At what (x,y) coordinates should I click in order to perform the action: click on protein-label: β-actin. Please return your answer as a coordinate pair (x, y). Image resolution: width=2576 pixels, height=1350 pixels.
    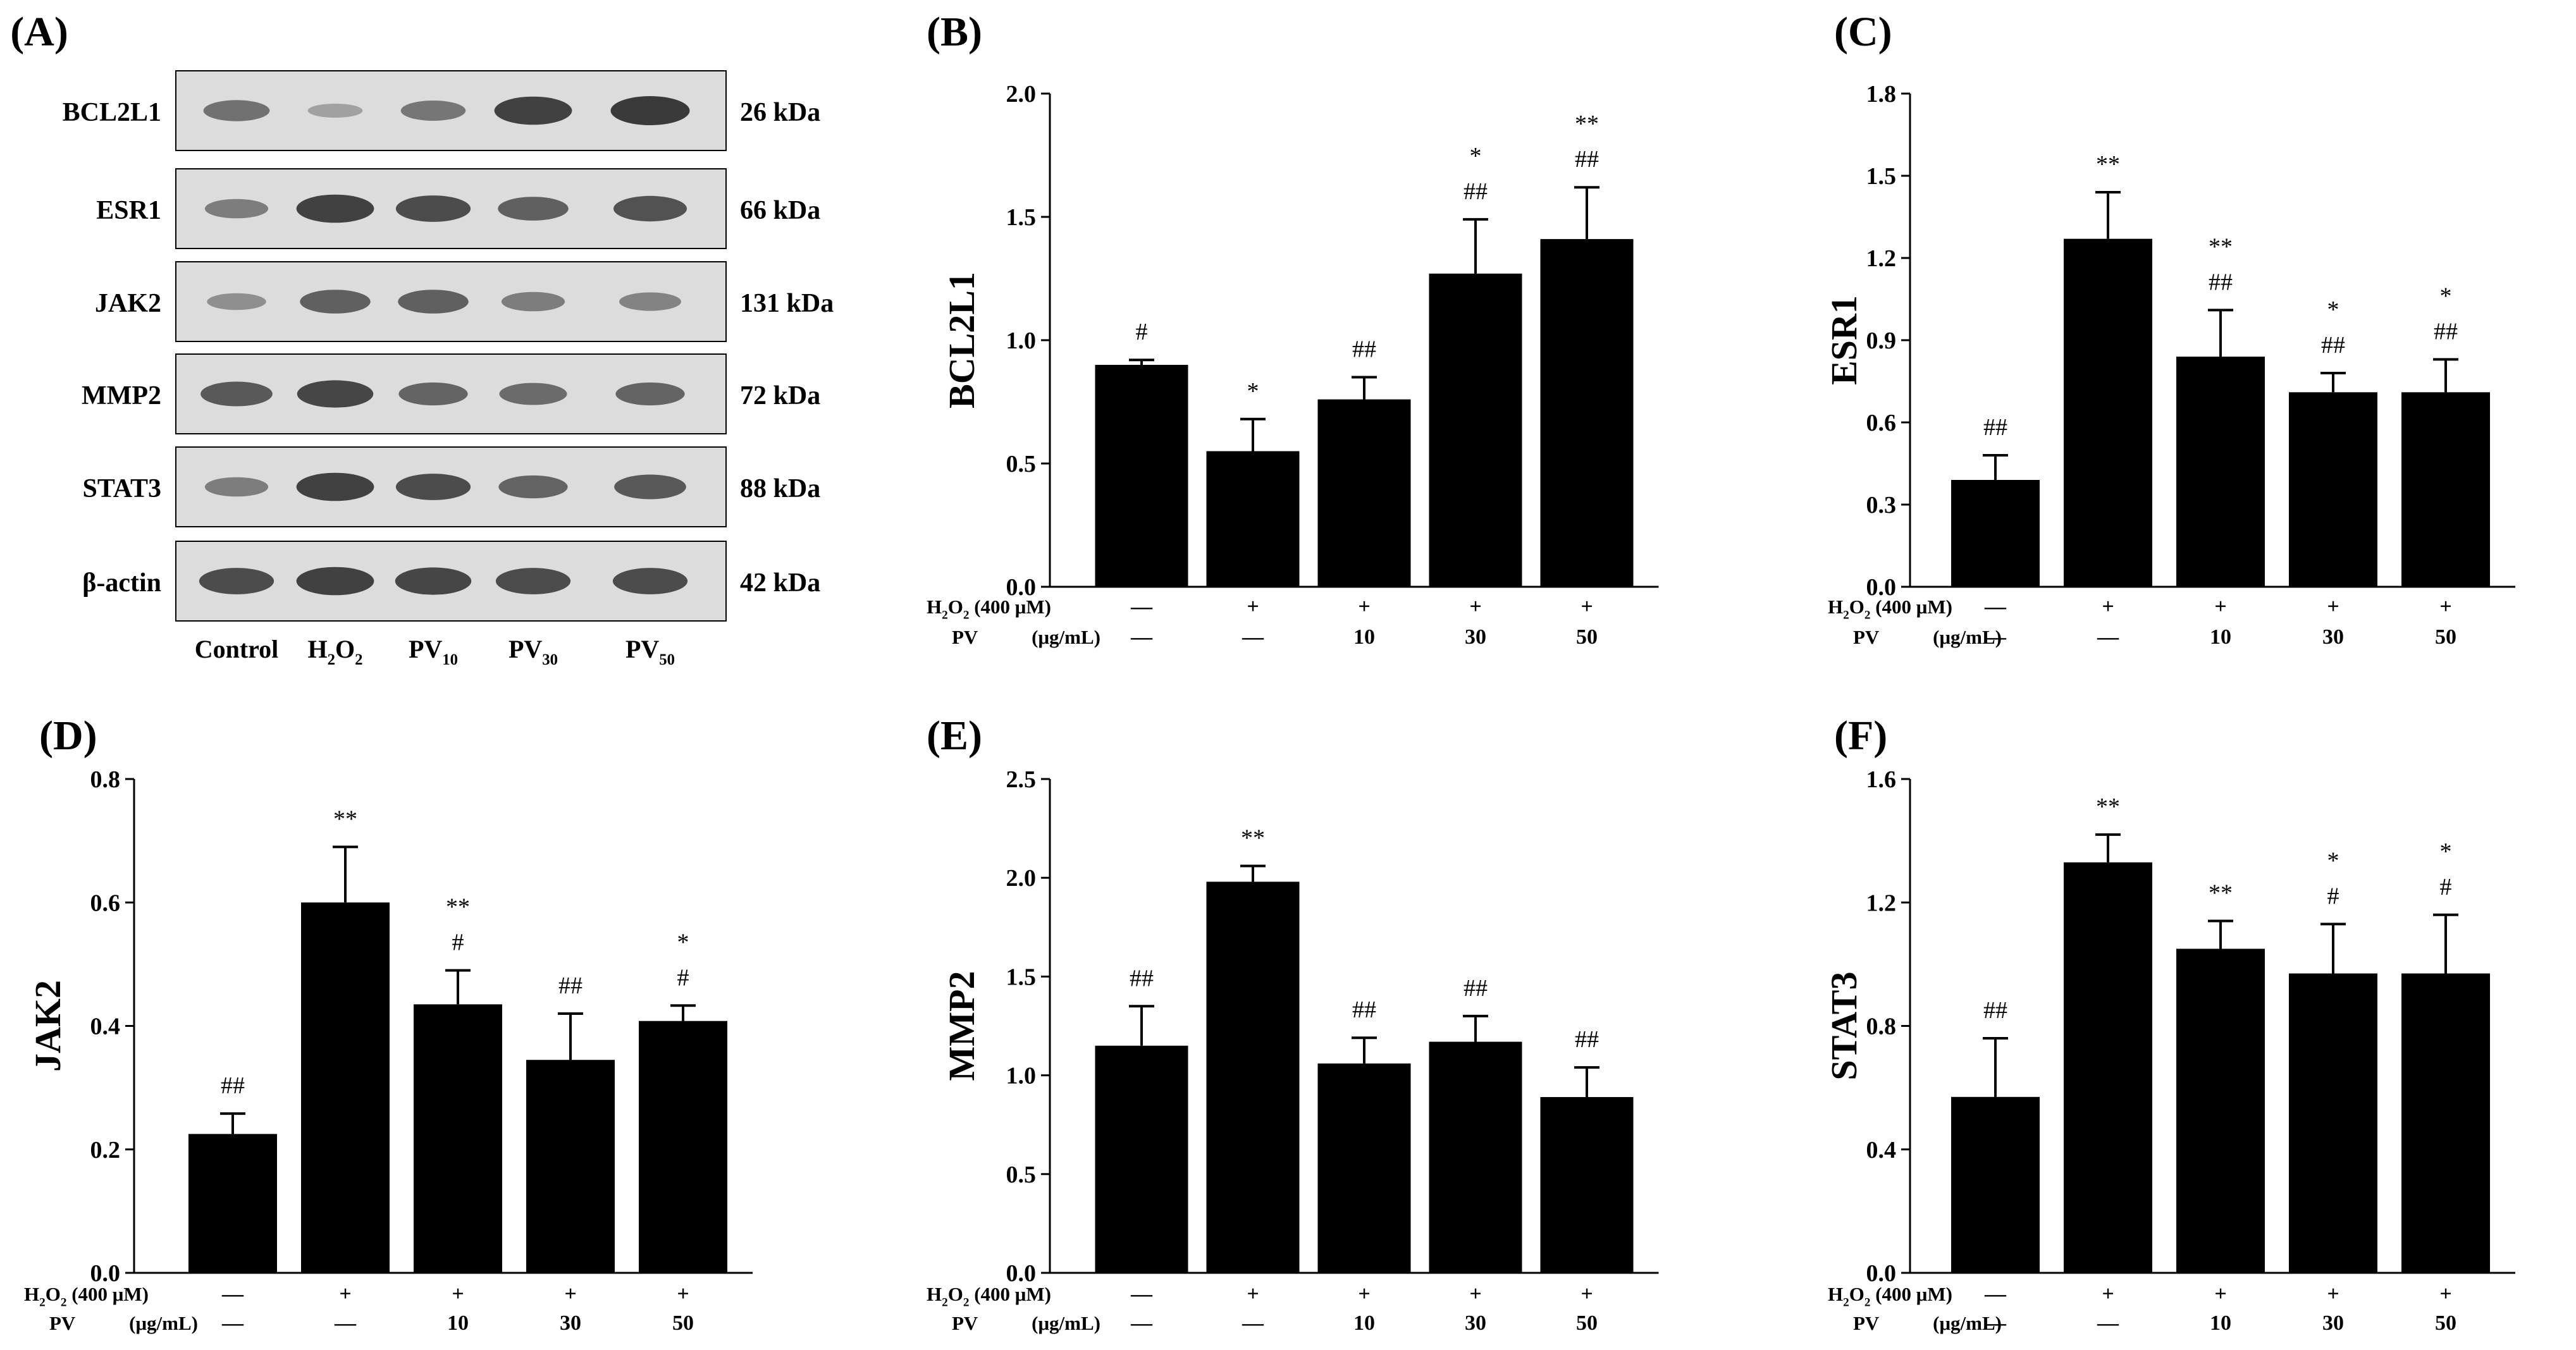
    Looking at the image, I should click on (121, 583).